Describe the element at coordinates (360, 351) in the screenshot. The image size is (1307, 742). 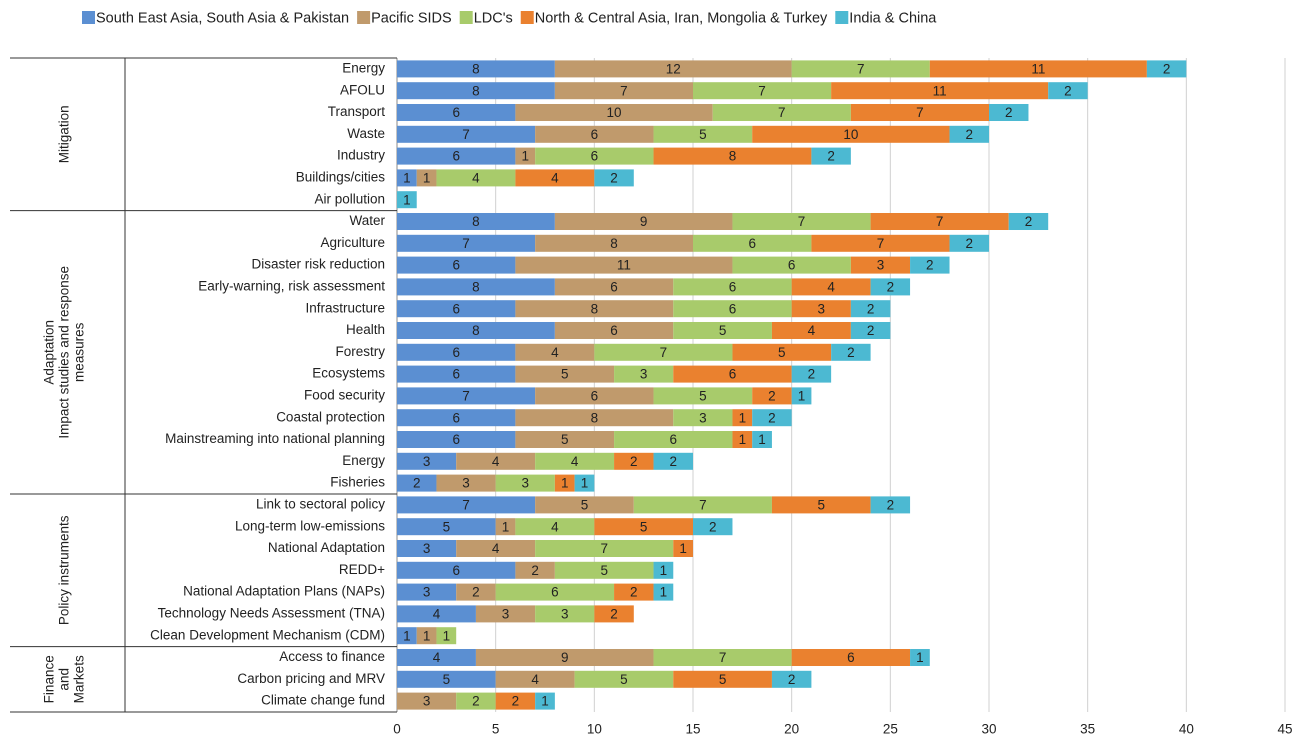
I see `category-label: Forestry` at that location.